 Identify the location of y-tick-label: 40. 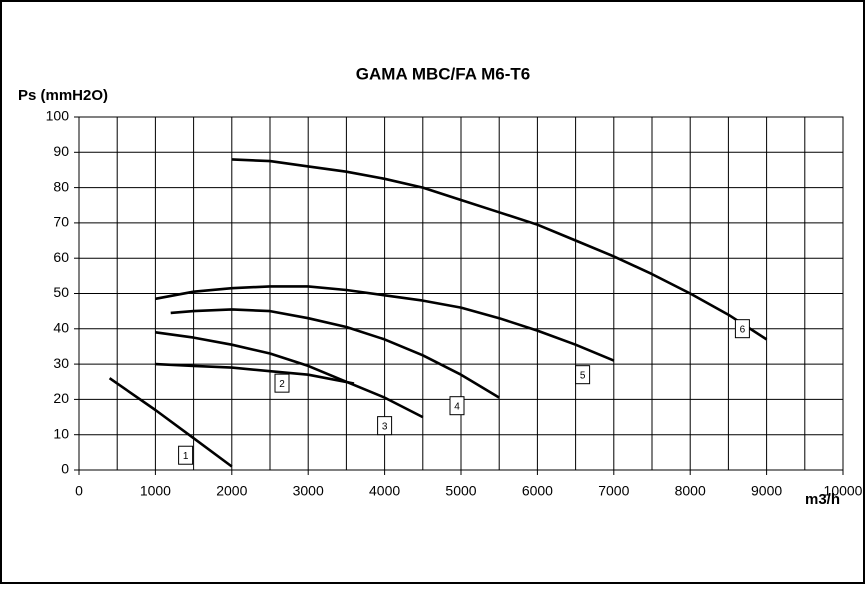
(61, 328).